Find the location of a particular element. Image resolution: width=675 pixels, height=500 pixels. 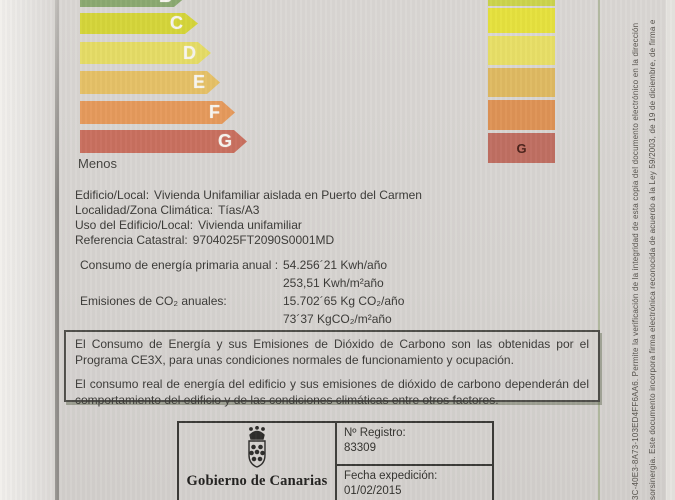

info-row-localidad: Localidad/Zona Climática: Tías/A3 is located at coordinates (248, 210).